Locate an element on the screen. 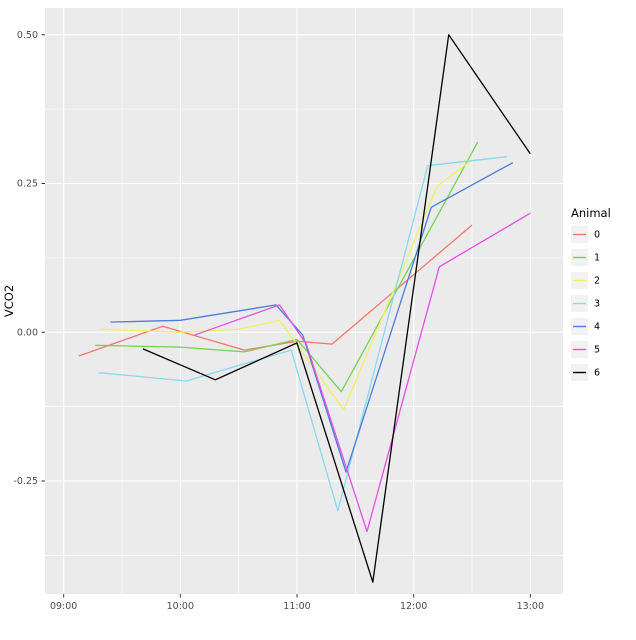 The image size is (636, 640). x-tick-label: 11:00 is located at coordinates (296, 606).